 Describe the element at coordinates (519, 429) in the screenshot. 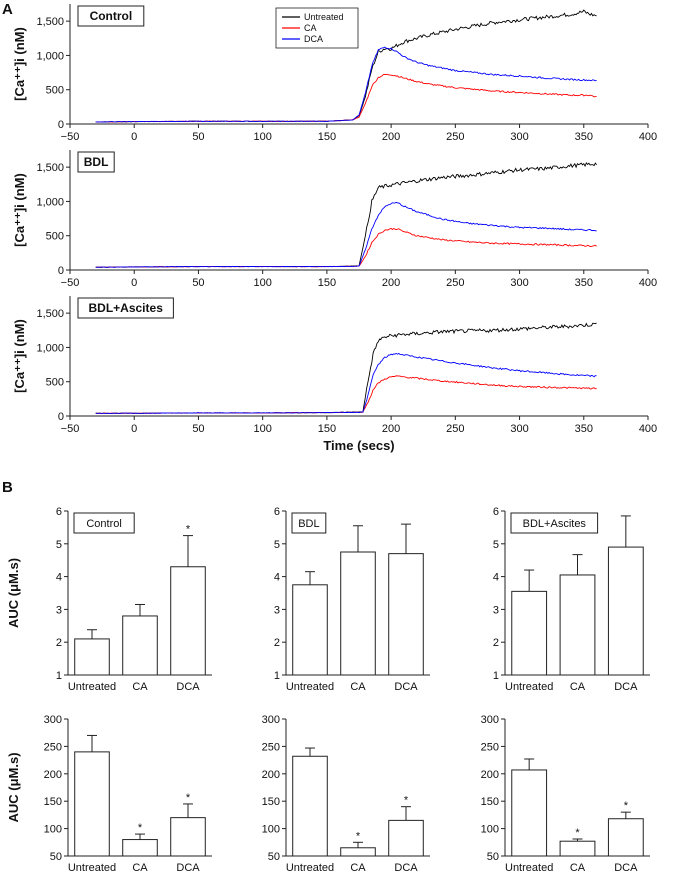

I see `x-tick-label: 300` at that location.